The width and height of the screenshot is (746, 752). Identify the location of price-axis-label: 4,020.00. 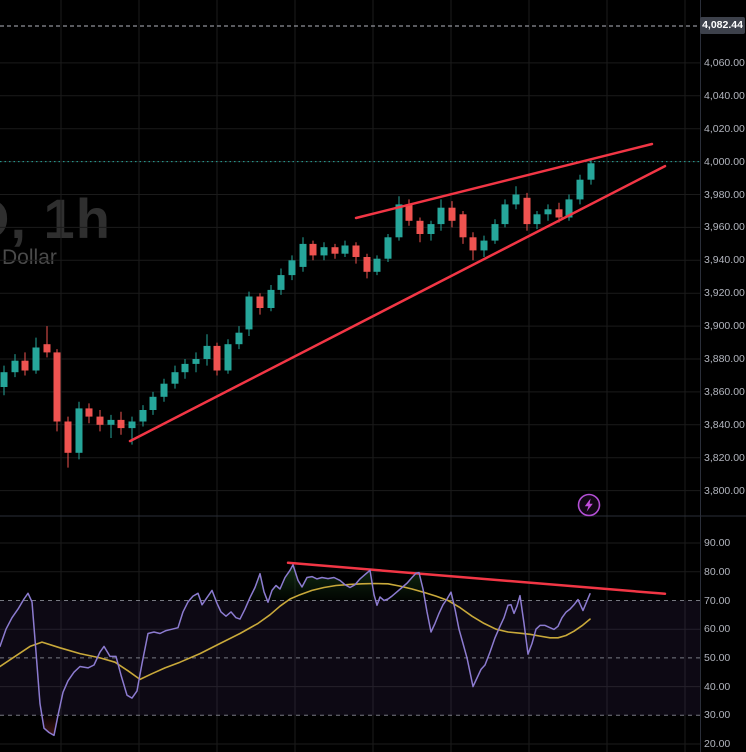
(724, 128).